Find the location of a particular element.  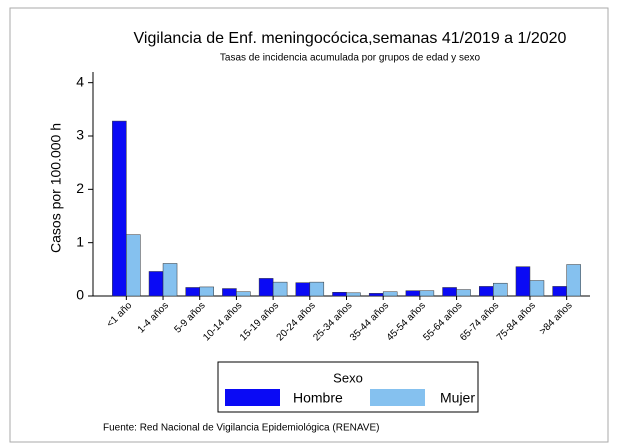

y-axis-label: Casos por 100.000 h is located at coordinates (56, 188).